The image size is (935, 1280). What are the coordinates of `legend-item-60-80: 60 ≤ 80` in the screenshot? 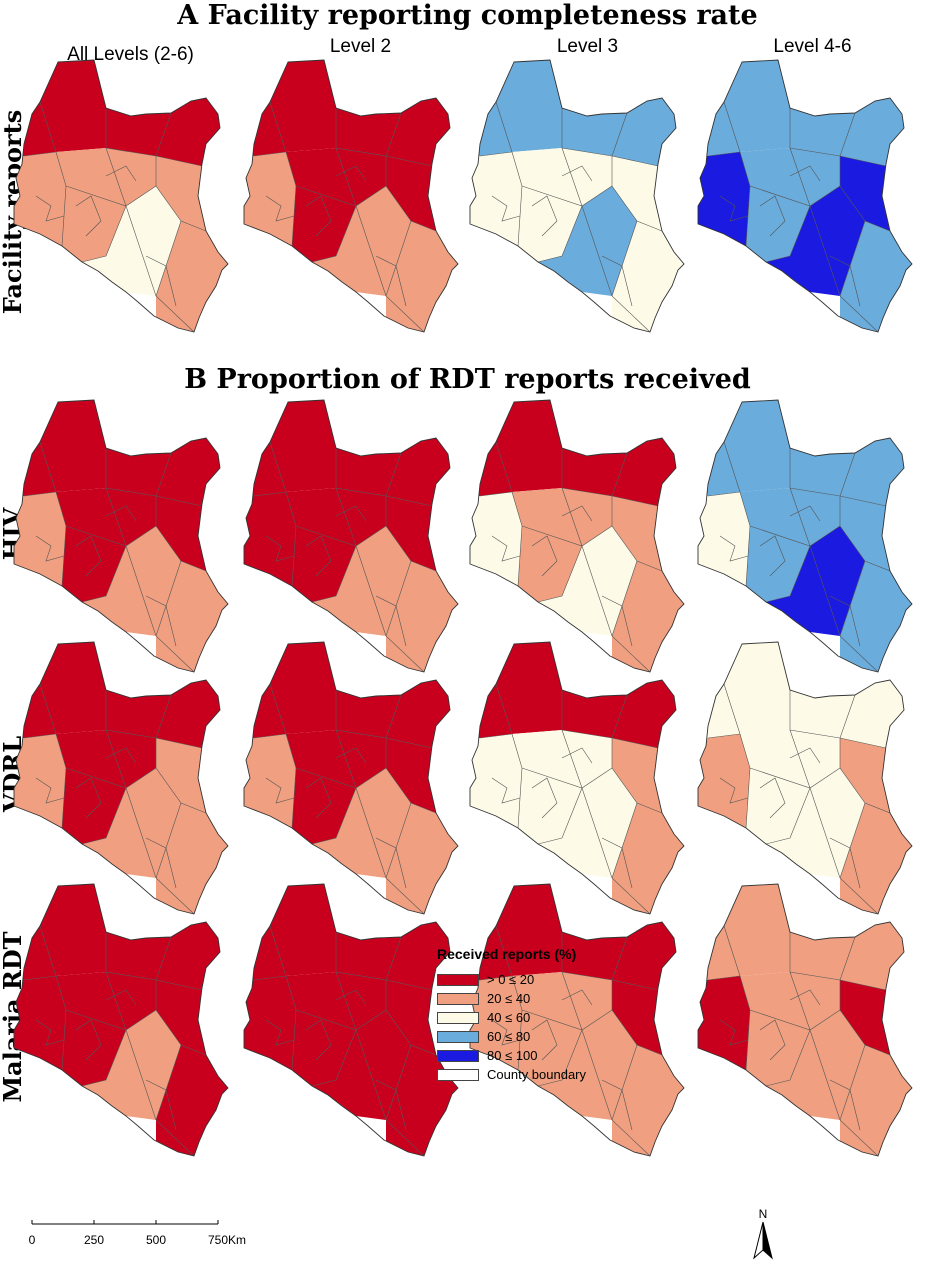 It's located at (537, 1036).